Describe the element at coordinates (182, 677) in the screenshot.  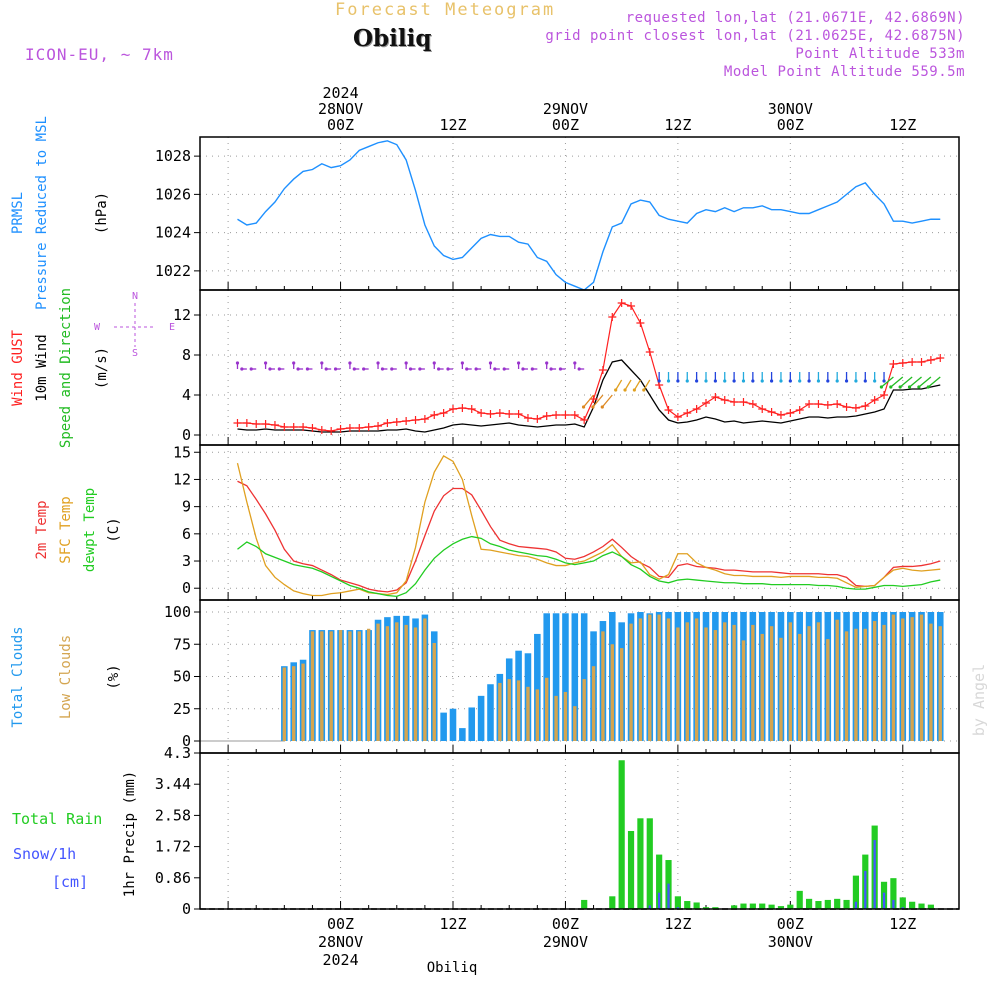
I see `clouds-ytick-label: 50` at that location.